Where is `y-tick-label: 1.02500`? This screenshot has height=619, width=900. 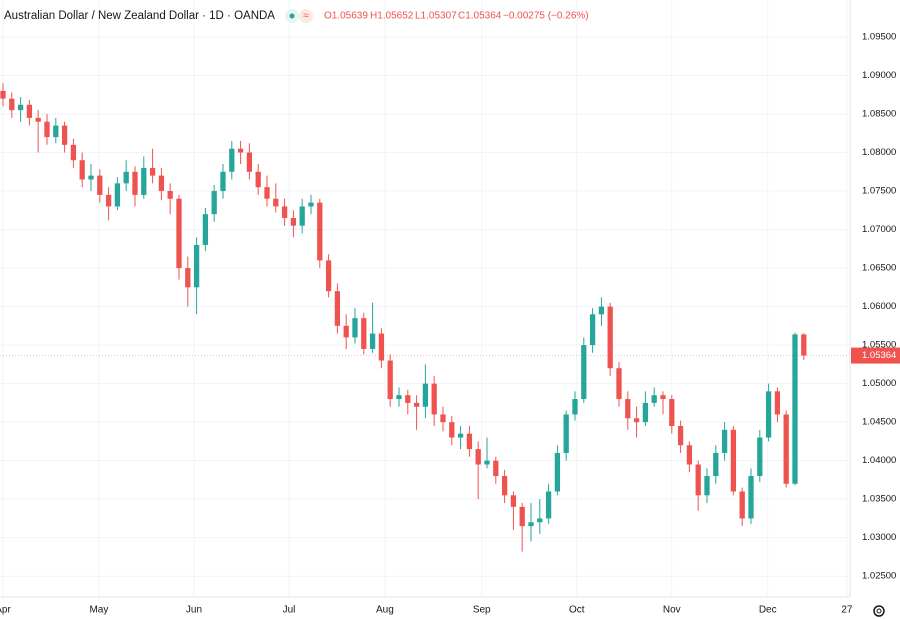 y-tick-label: 1.02500 is located at coordinates (879, 576).